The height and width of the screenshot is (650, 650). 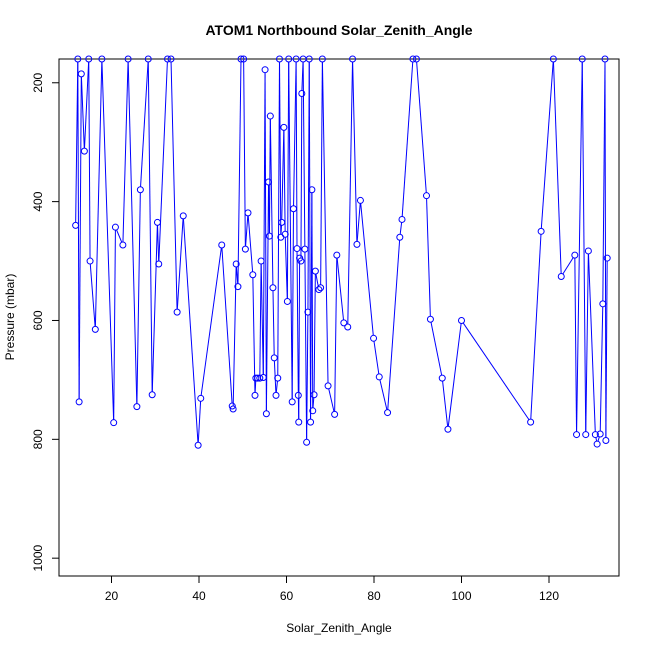 What do you see at coordinates (287, 596) in the screenshot?
I see `x-tick-label: 60` at bounding box center [287, 596].